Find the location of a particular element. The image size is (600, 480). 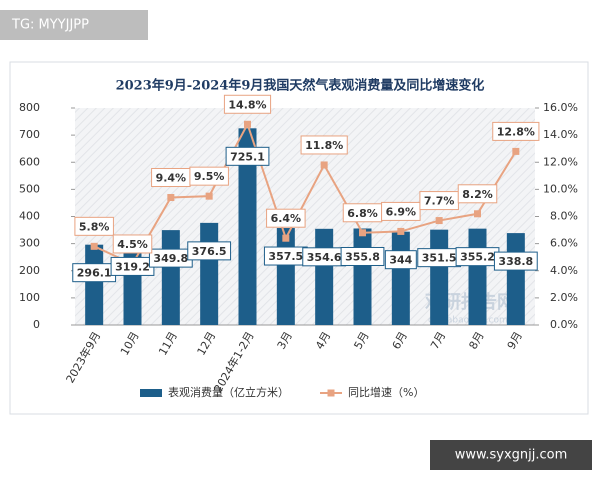

y2-tick-label: 16.0% is located at coordinates (560, 107).